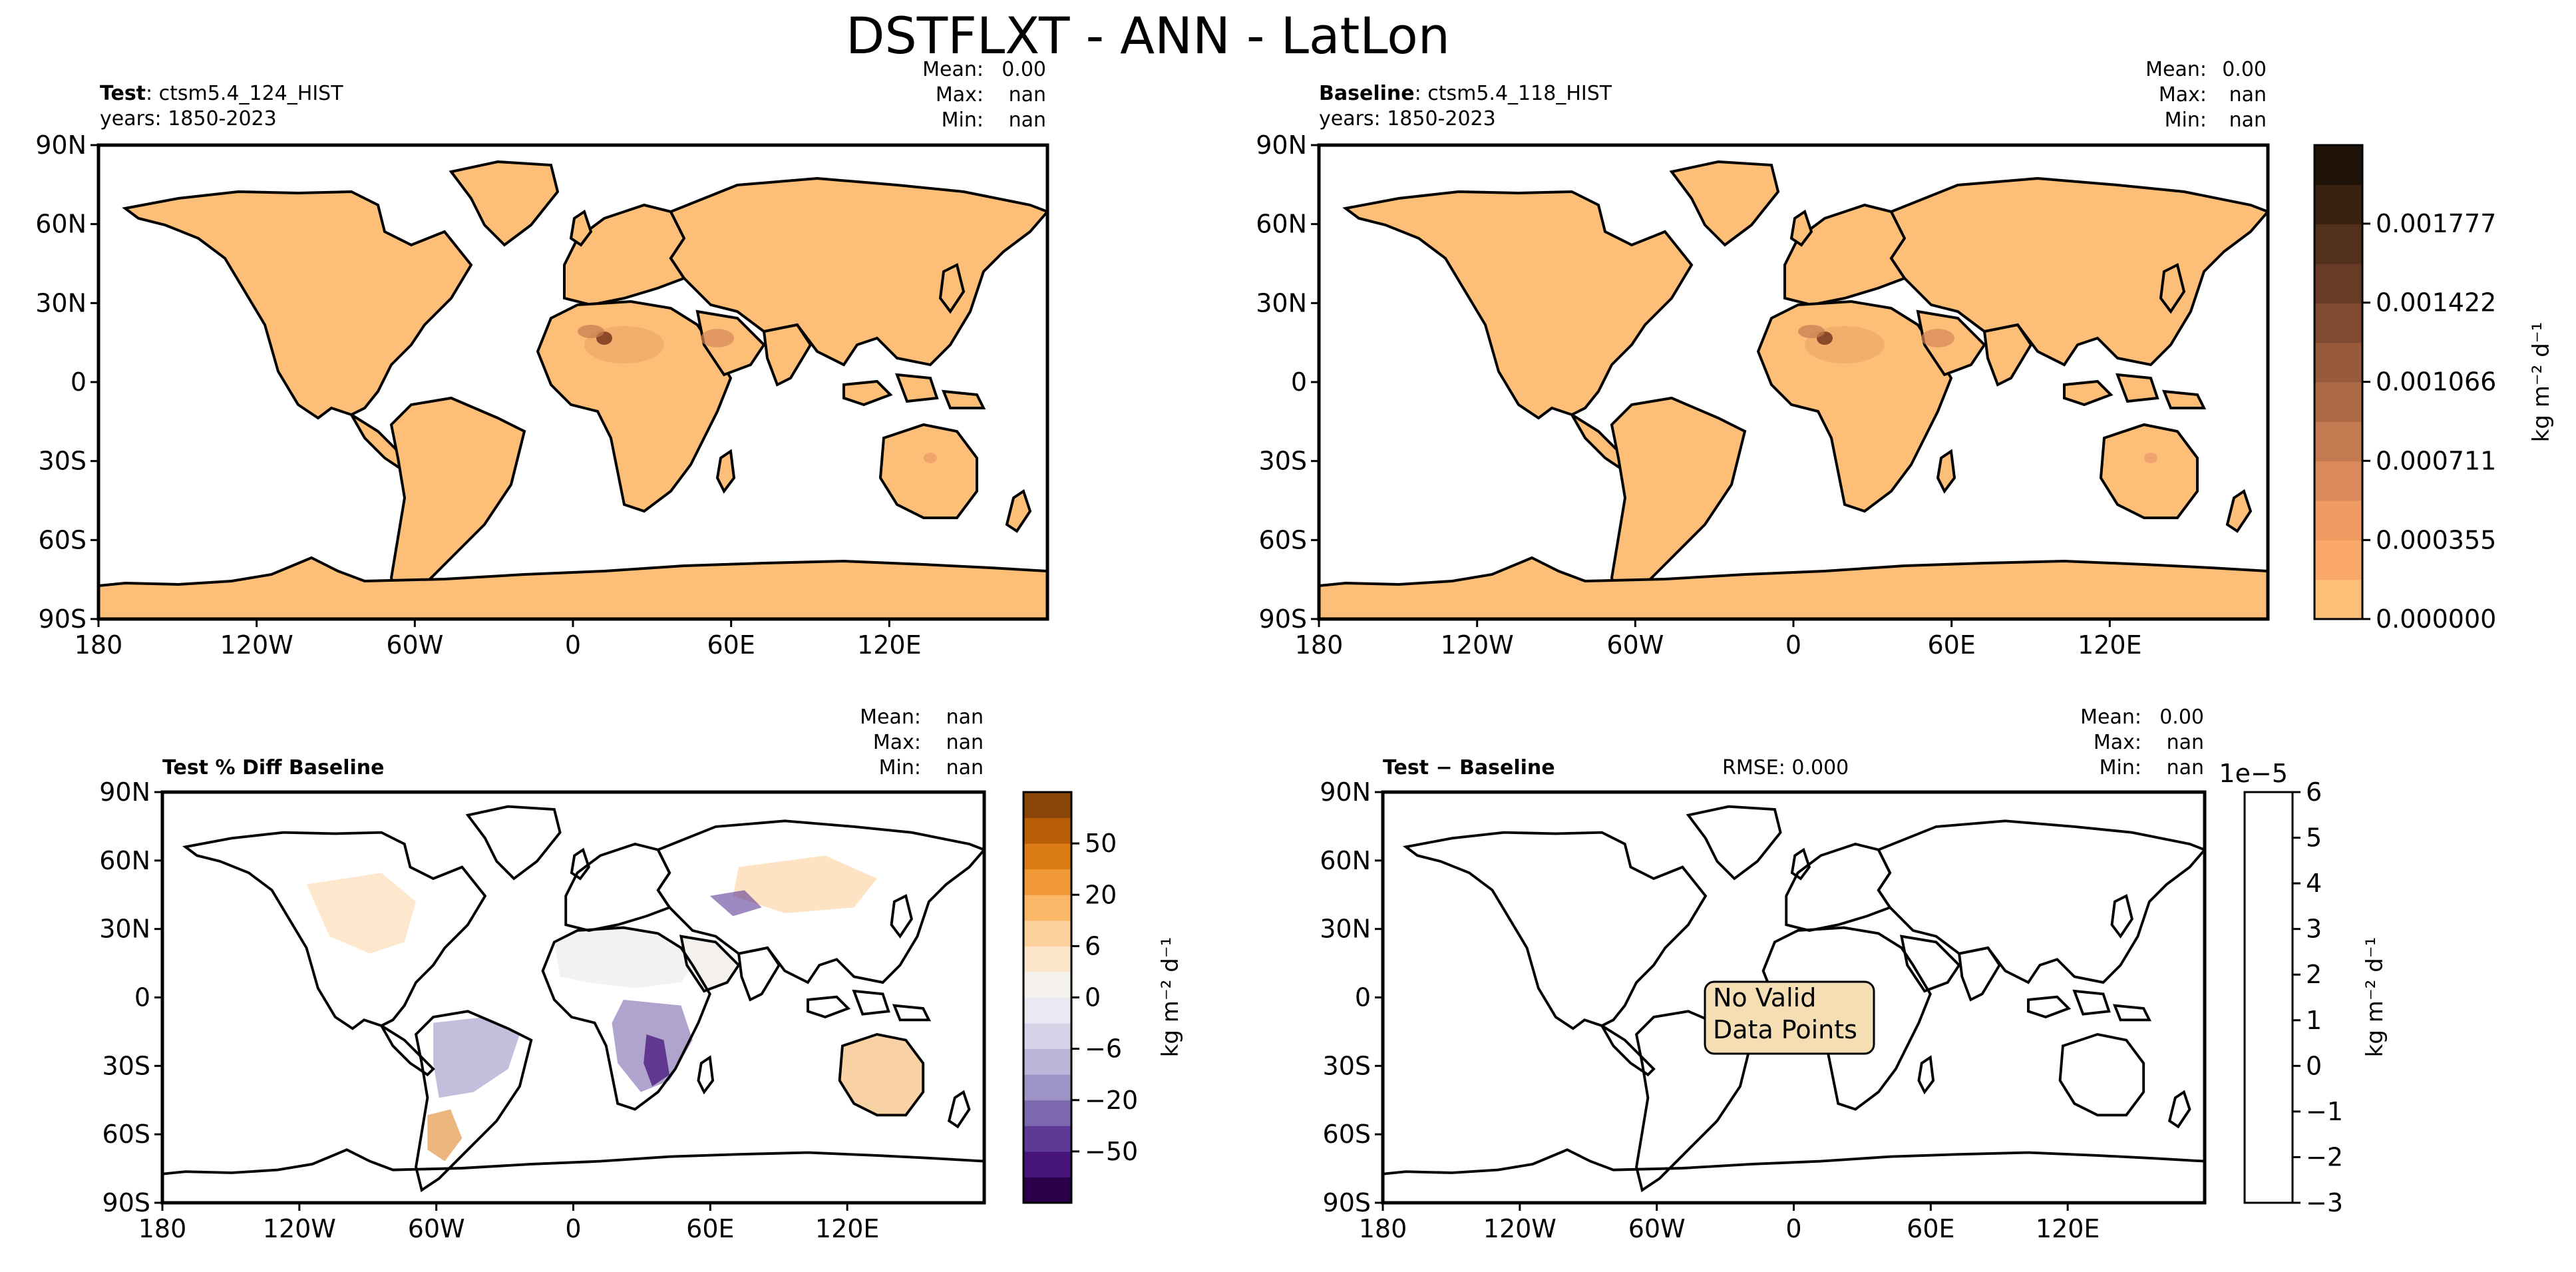 This screenshot has width=2576, height=1272. What do you see at coordinates (1104, 997) in the screenshot?
I see `colorbar-pctdiff-ticks: 50 20 6 0 −6 −20 −50` at bounding box center [1104, 997].